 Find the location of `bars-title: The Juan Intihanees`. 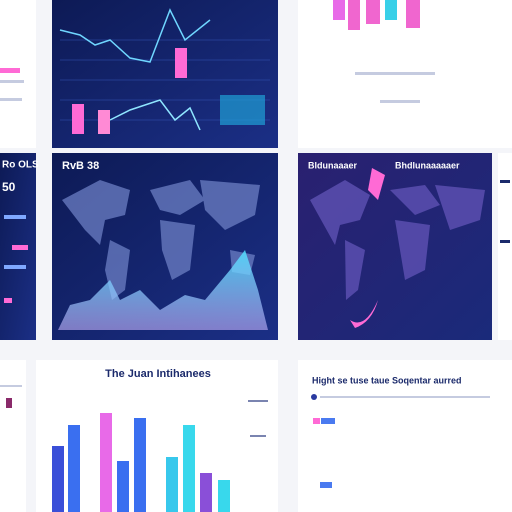

bars-title: The Juan Intihanees is located at coordinates (158, 374).